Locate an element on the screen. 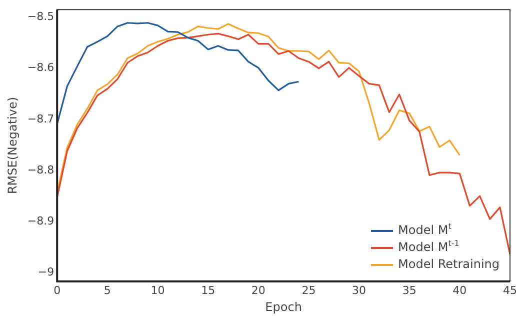  y-tick-label: −8.9 is located at coordinates (40, 221).